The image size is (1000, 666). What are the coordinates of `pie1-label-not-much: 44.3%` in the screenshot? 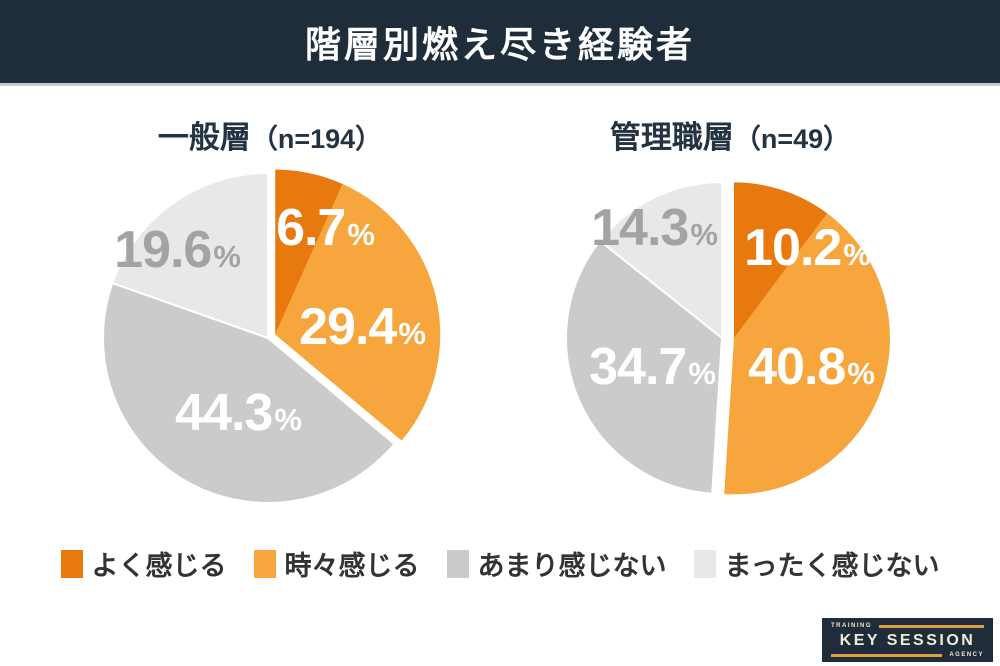 It's located at (238, 413).